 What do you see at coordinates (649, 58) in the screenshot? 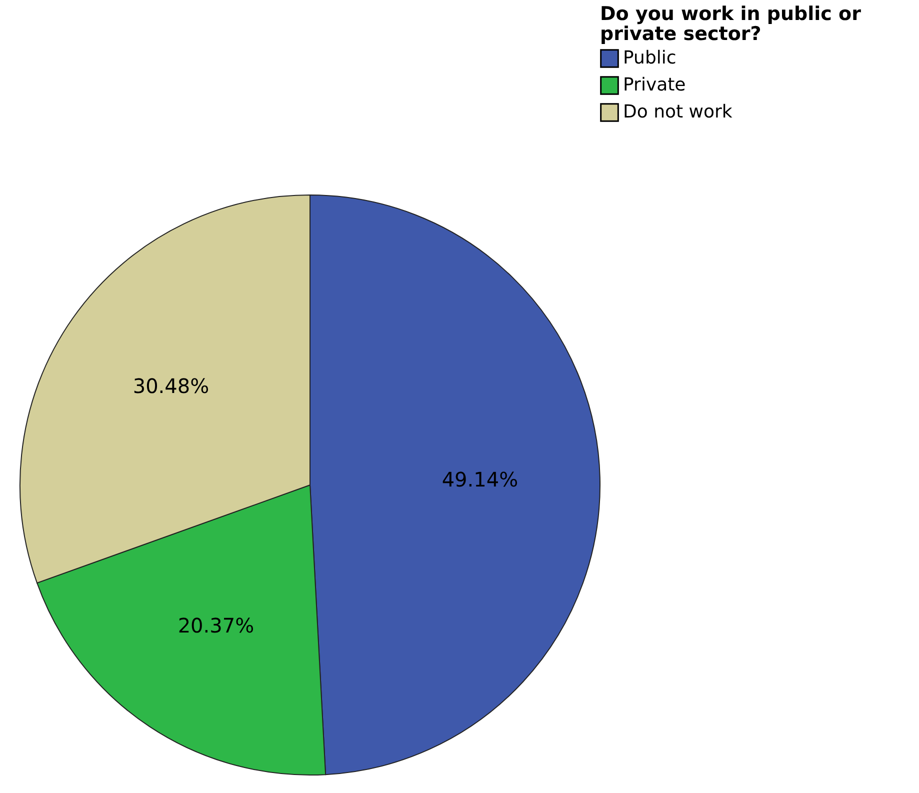
I see `legend-label: Public` at bounding box center [649, 58].